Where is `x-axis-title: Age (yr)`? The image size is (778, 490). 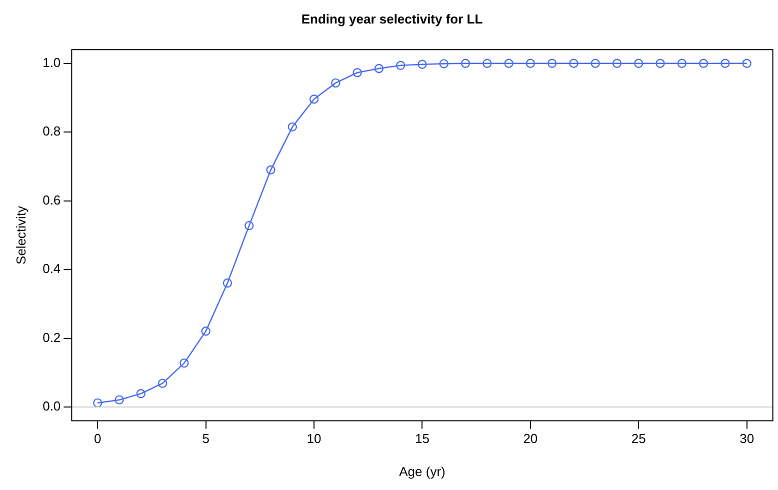 x-axis-title: Age (yr) is located at coordinates (422, 471).